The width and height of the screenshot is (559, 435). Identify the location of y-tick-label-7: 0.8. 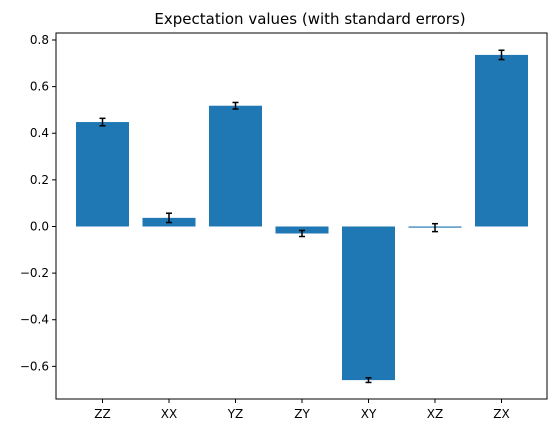
(39, 40).